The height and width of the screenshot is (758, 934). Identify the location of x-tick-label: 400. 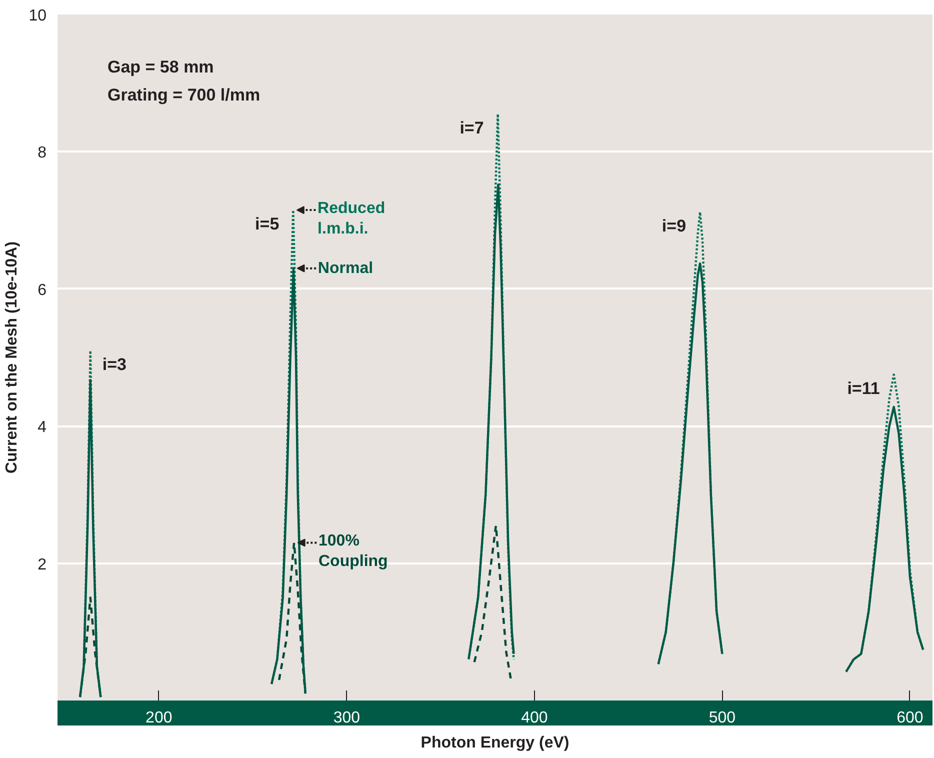
(534, 718).